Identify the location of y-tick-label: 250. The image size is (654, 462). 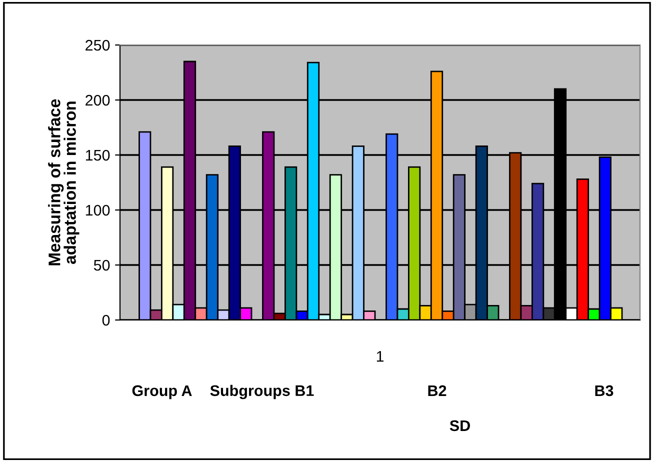
(98, 45).